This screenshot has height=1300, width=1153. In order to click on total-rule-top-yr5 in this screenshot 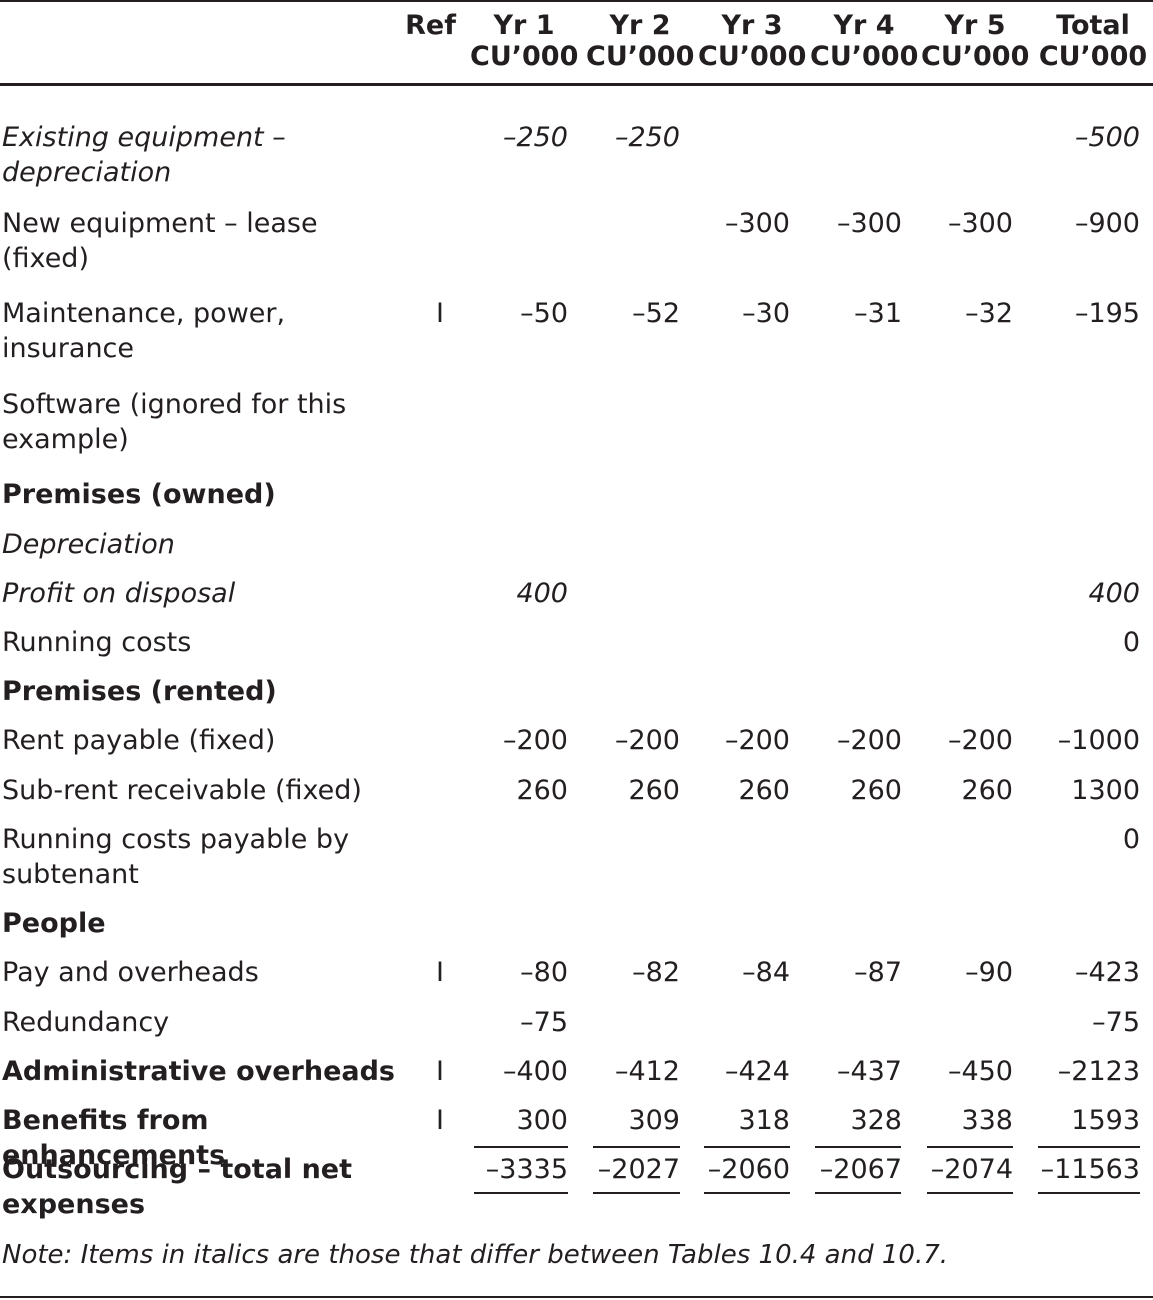, I will do `click(970, 1147)`.